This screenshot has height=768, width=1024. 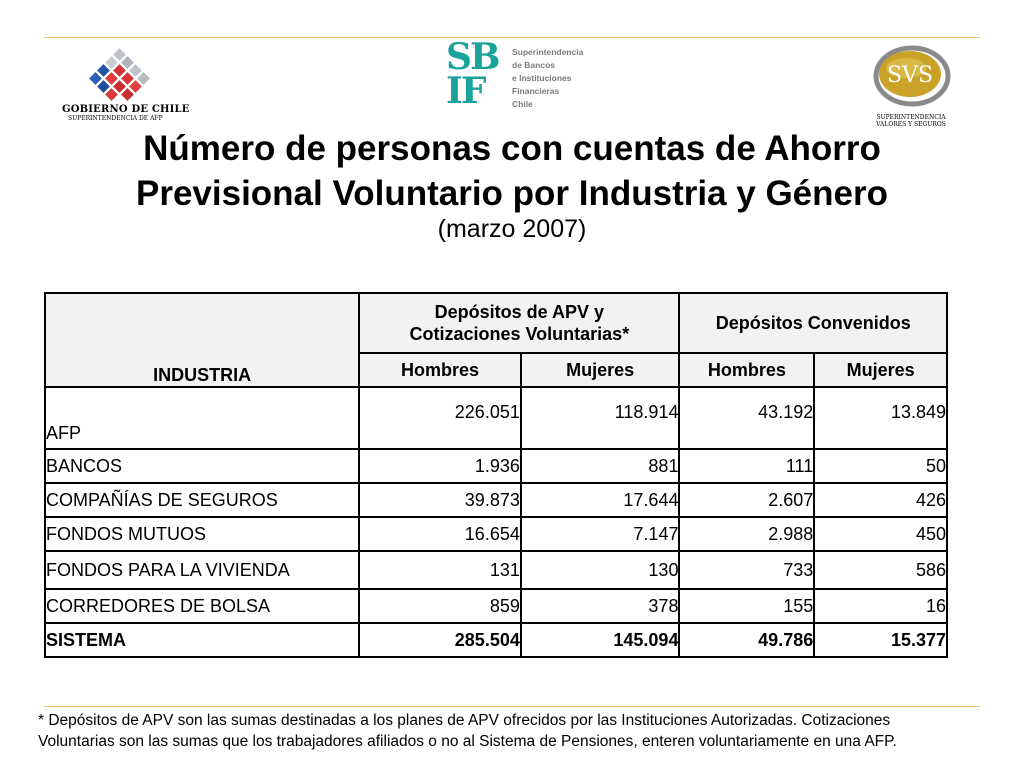 What do you see at coordinates (512, 229) in the screenshot?
I see `page-subtitle: (marzo 2007)` at bounding box center [512, 229].